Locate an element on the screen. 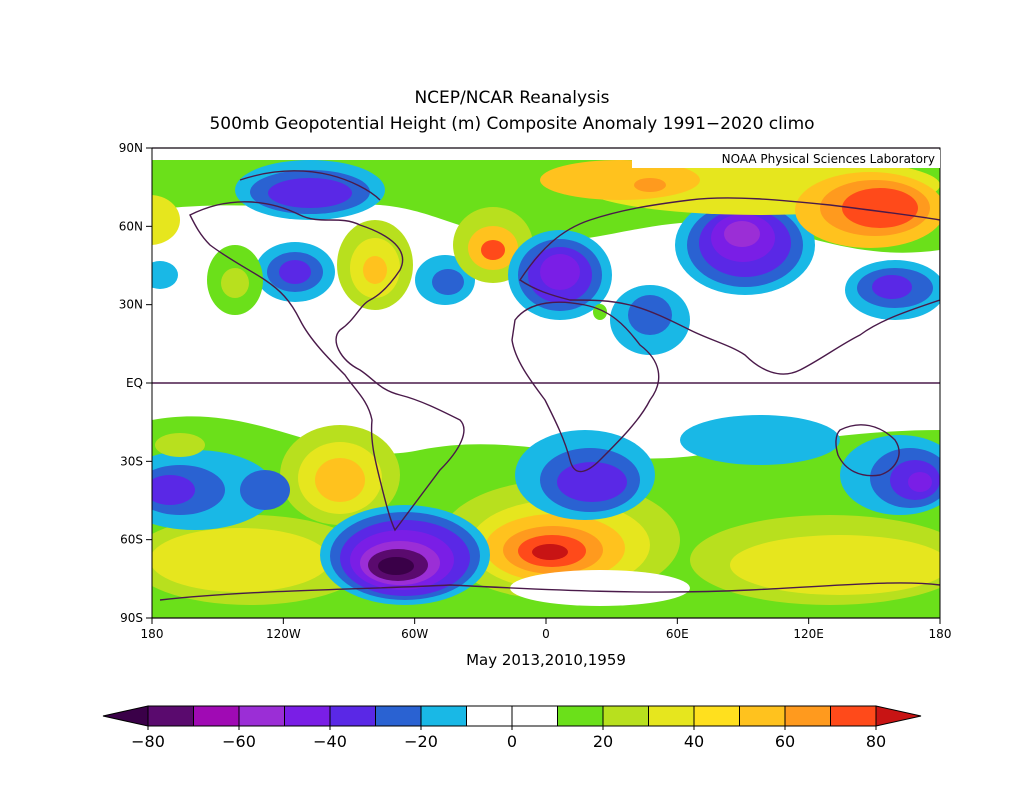  longitude-axis: 180 120W 60W 0 60E 120E 180 is located at coordinates (546, 629).